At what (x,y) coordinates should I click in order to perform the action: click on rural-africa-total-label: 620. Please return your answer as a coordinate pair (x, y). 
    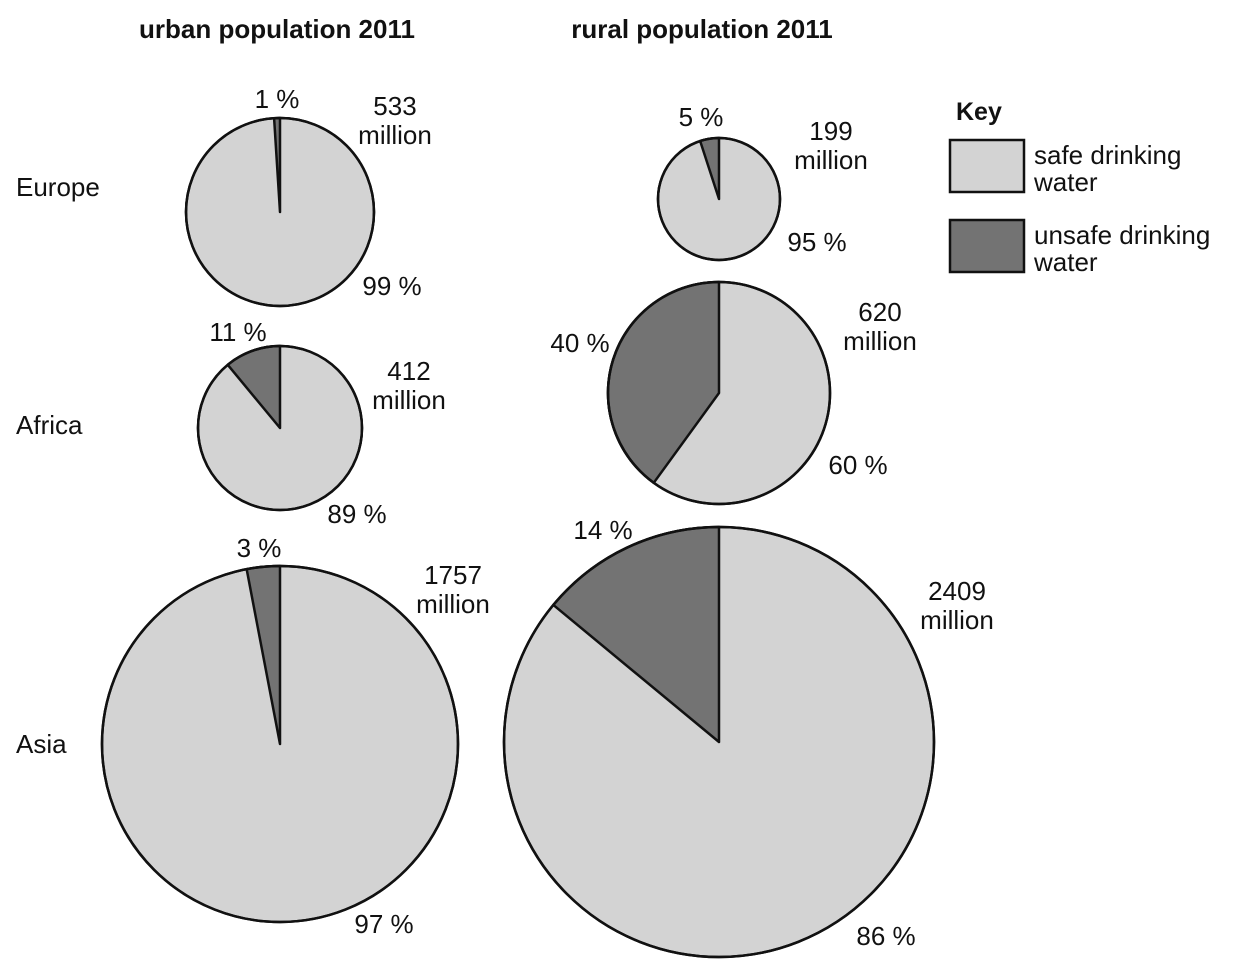
    Looking at the image, I should click on (879, 312).